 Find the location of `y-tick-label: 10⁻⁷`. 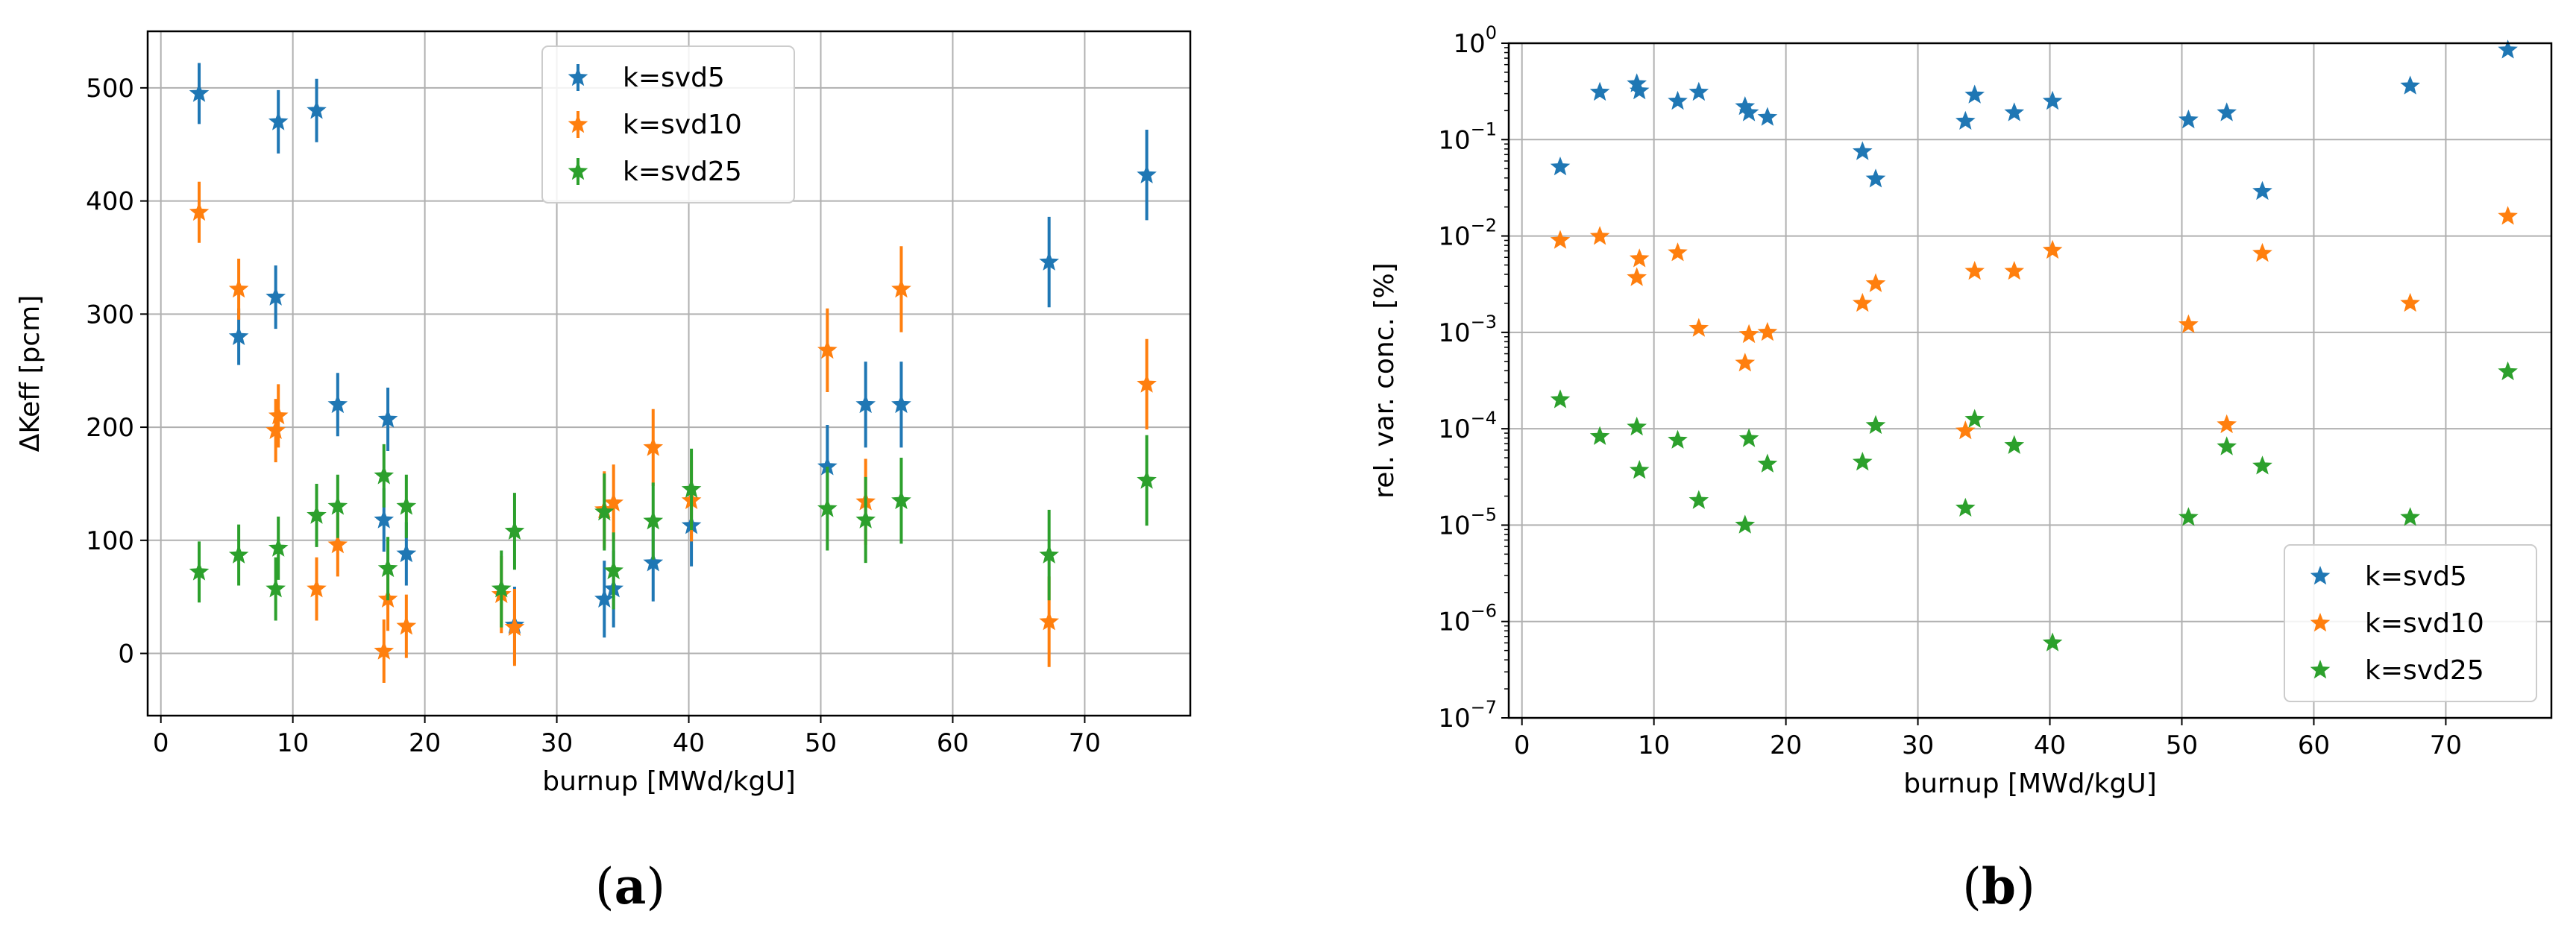

y-tick-label: 10⁻⁷ is located at coordinates (1468, 716).